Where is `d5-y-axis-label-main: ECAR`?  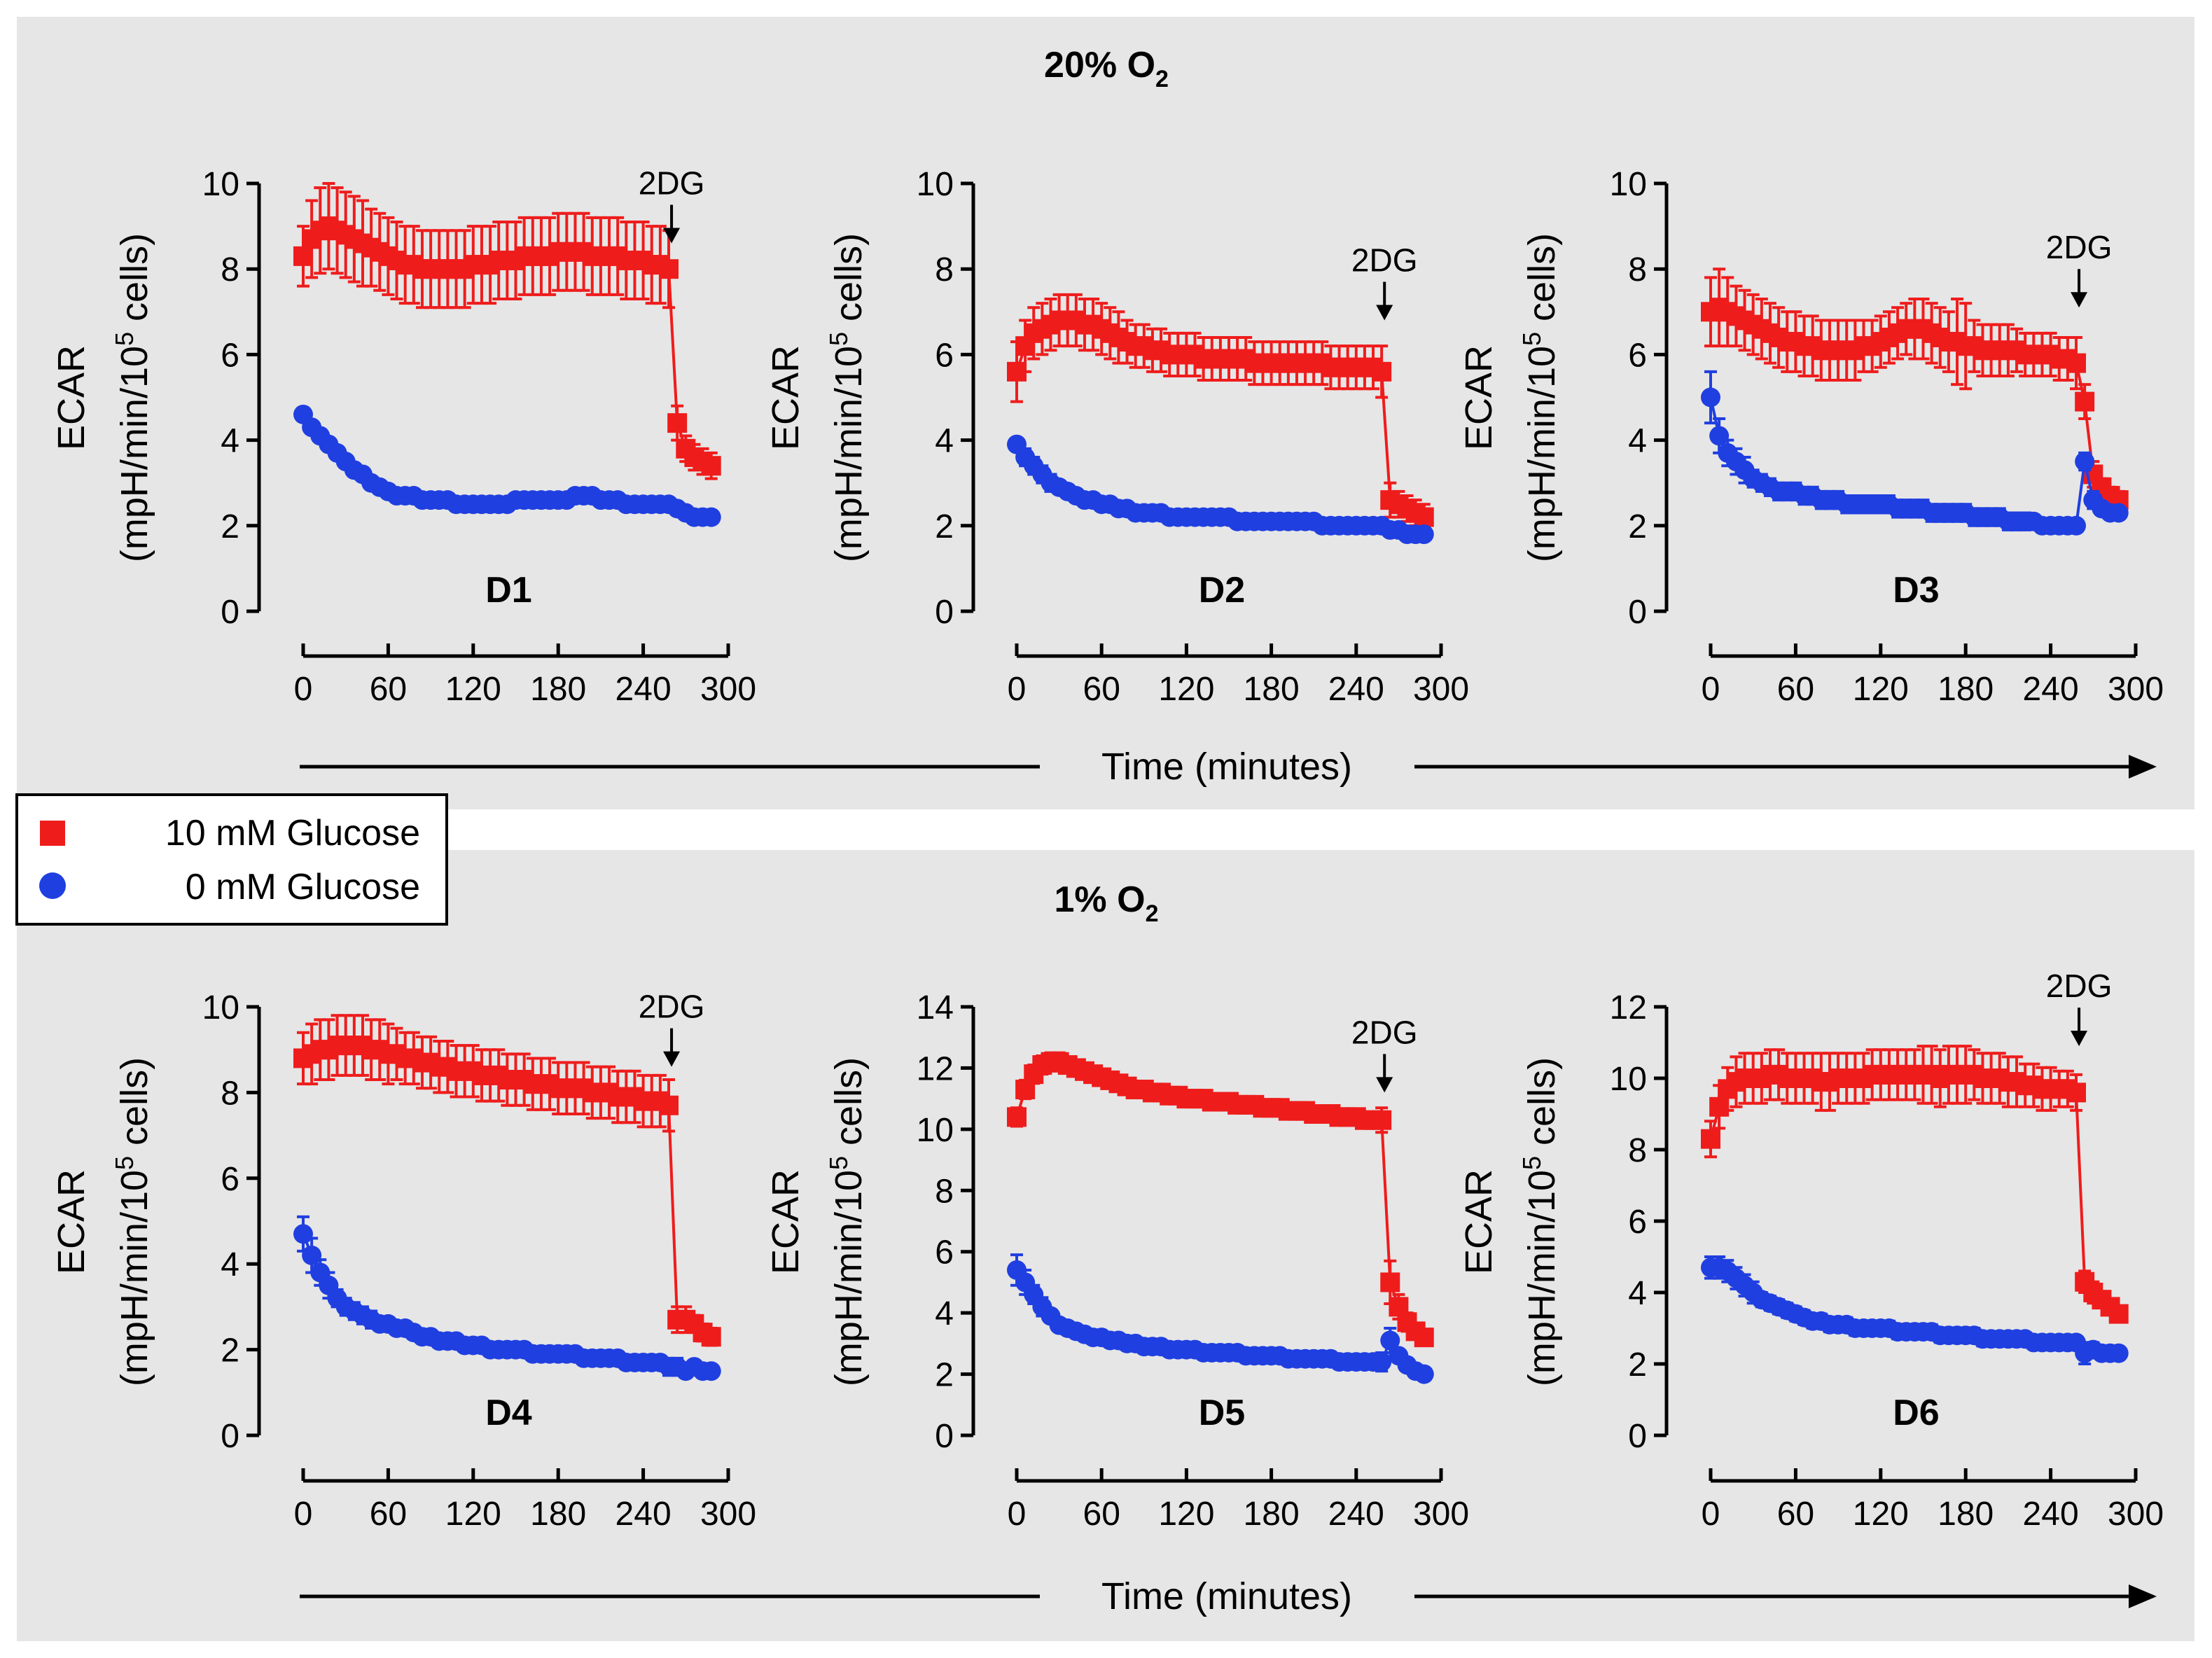 d5-y-axis-label-main: ECAR is located at coordinates (786, 1221).